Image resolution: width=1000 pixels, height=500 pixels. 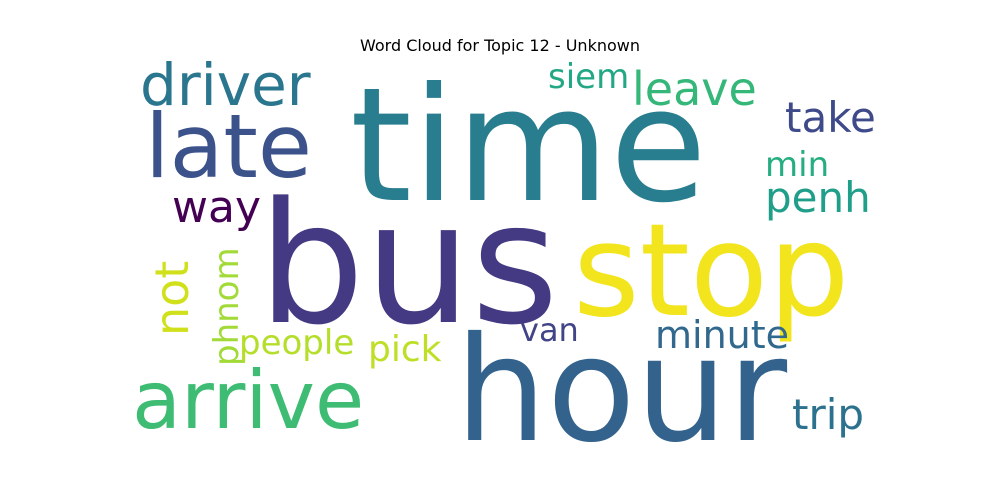 What do you see at coordinates (797, 165) in the screenshot?
I see `word-min: min` at bounding box center [797, 165].